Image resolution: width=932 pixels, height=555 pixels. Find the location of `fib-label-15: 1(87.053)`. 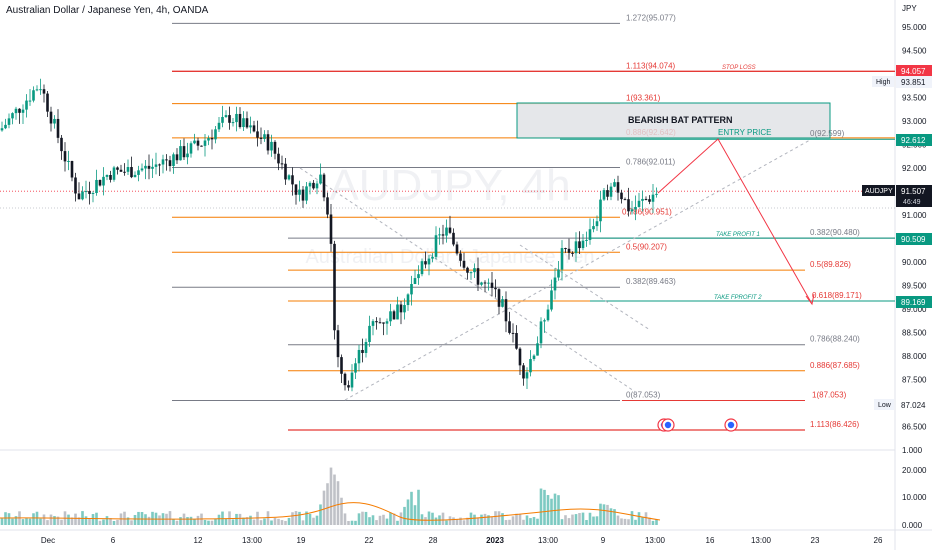

fib-label-15: 1(87.053) is located at coordinates (829, 395).